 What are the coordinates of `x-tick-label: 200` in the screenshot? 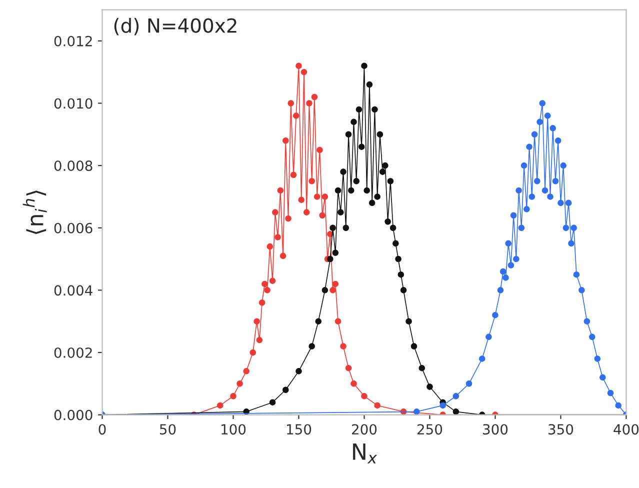 It's located at (364, 429).